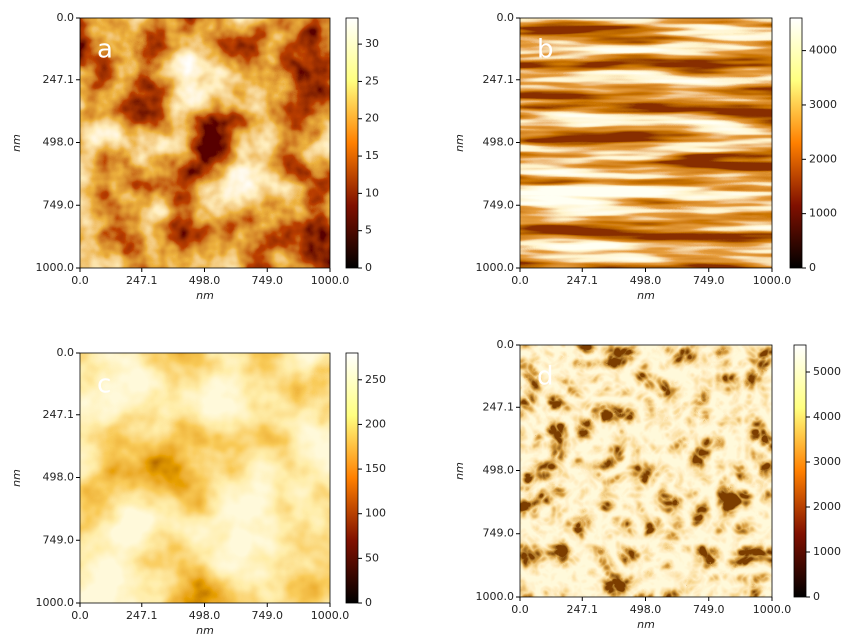 This screenshot has height=637, width=845. Describe the element at coordinates (545, 50) in the screenshot. I see `panel-label: b` at that location.